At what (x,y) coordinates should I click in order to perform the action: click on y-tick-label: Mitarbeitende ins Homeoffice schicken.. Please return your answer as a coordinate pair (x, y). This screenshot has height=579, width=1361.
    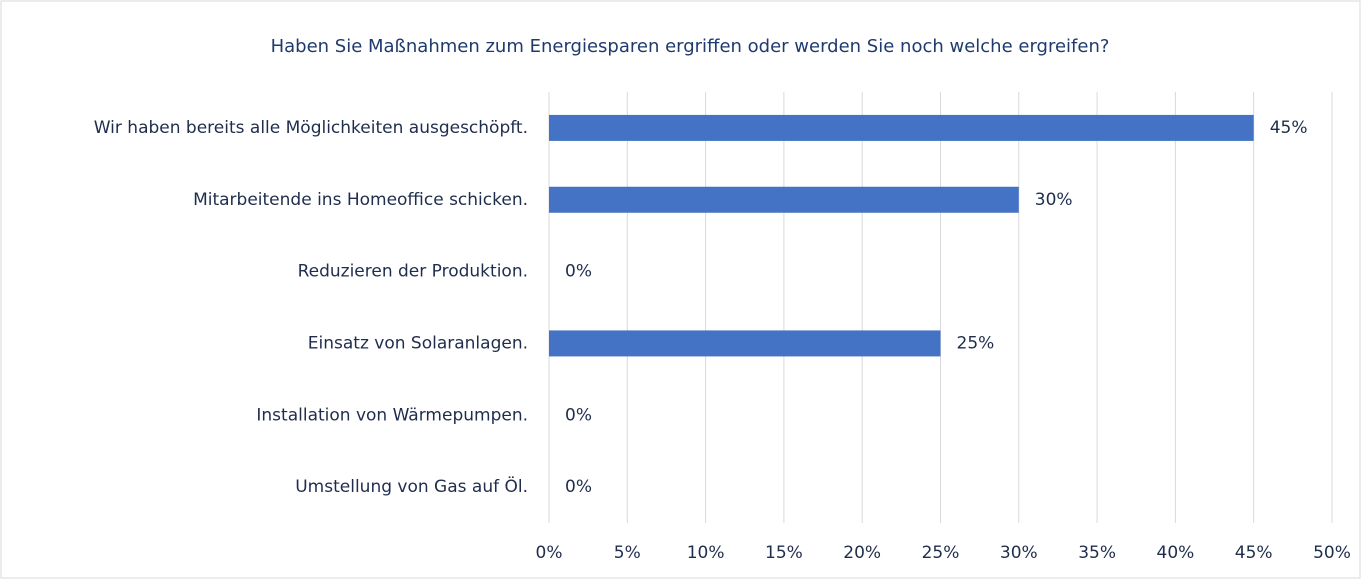
    Looking at the image, I should click on (360, 200).